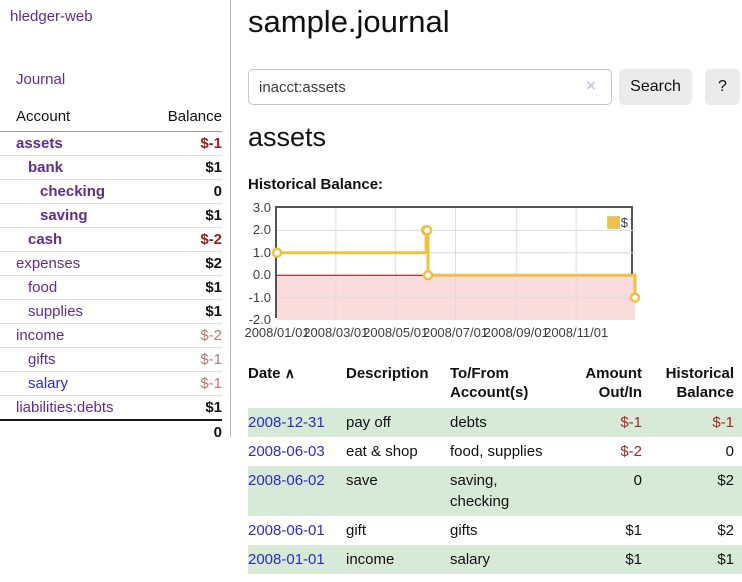  What do you see at coordinates (51, 16) in the screenshot?
I see `app-brand-link: hledger-web` at bounding box center [51, 16].